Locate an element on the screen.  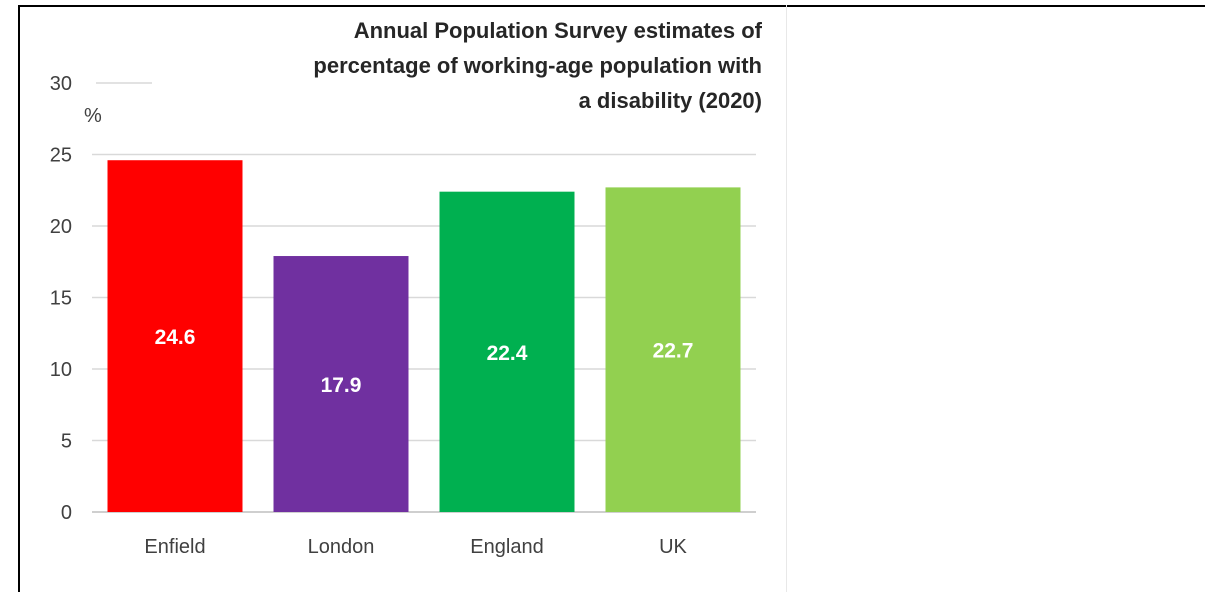
chart-title-line-3: a disability (2020) is located at coordinates (670, 100).